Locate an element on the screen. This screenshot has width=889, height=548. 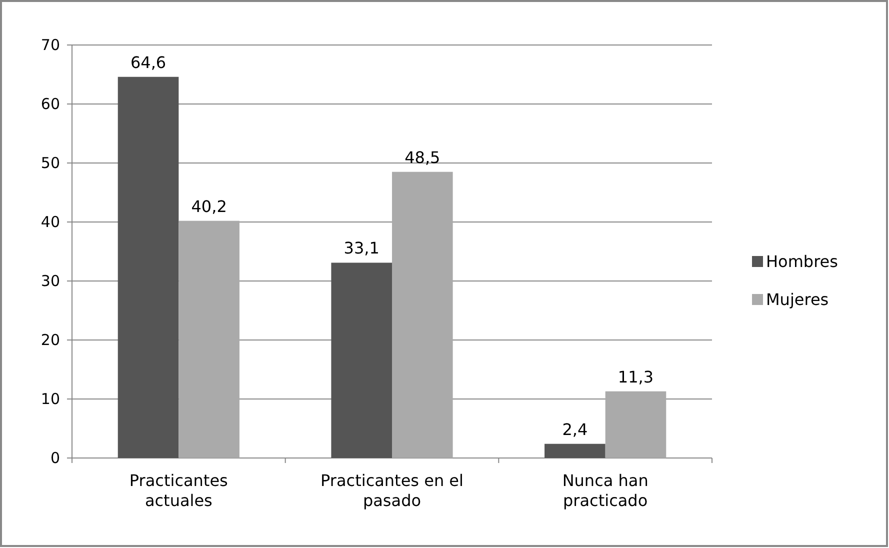
y-tick-label: 60 is located at coordinates (50, 103).